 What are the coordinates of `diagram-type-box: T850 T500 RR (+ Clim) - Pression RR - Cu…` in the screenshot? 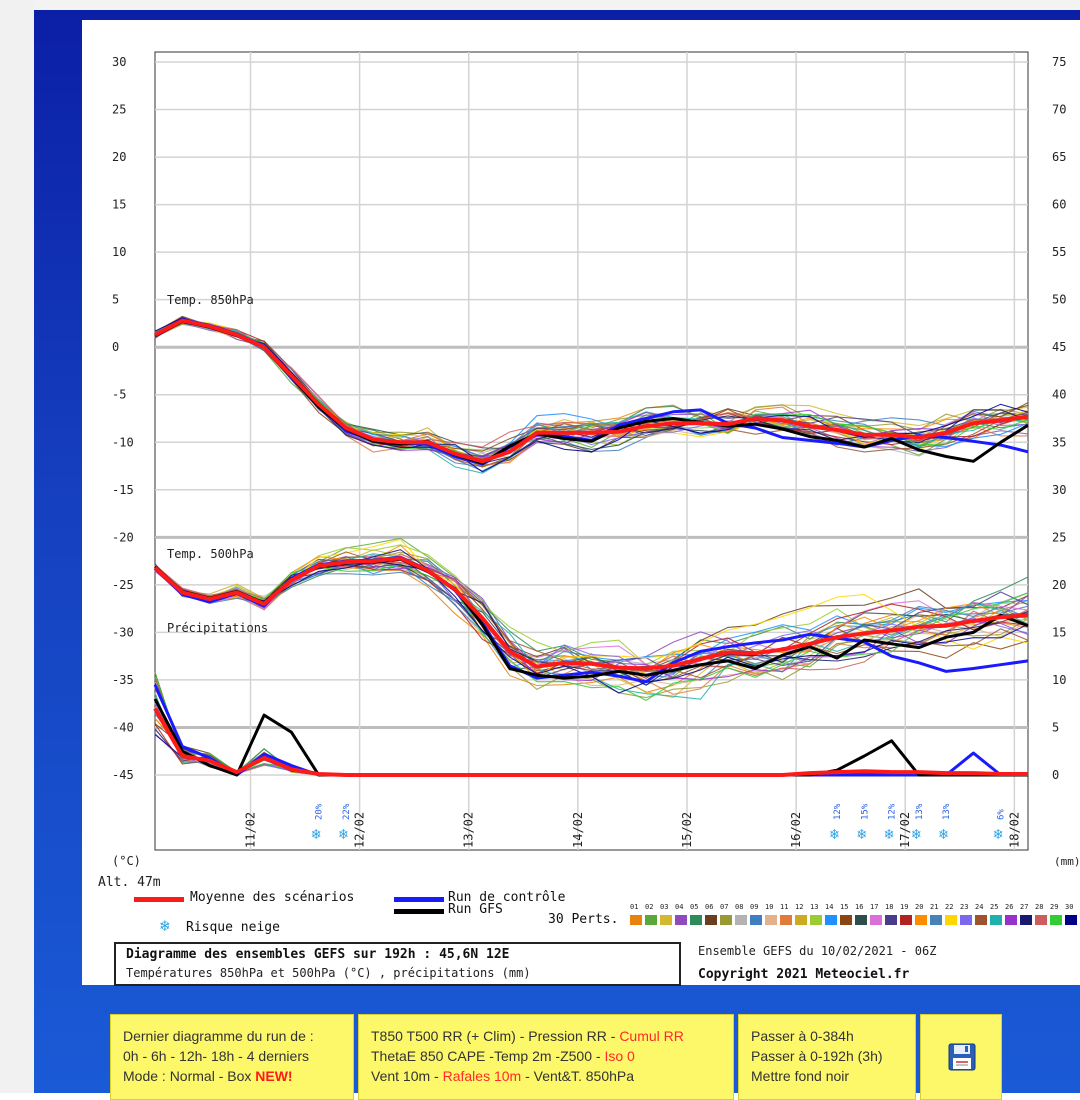 It's located at (546, 1057).